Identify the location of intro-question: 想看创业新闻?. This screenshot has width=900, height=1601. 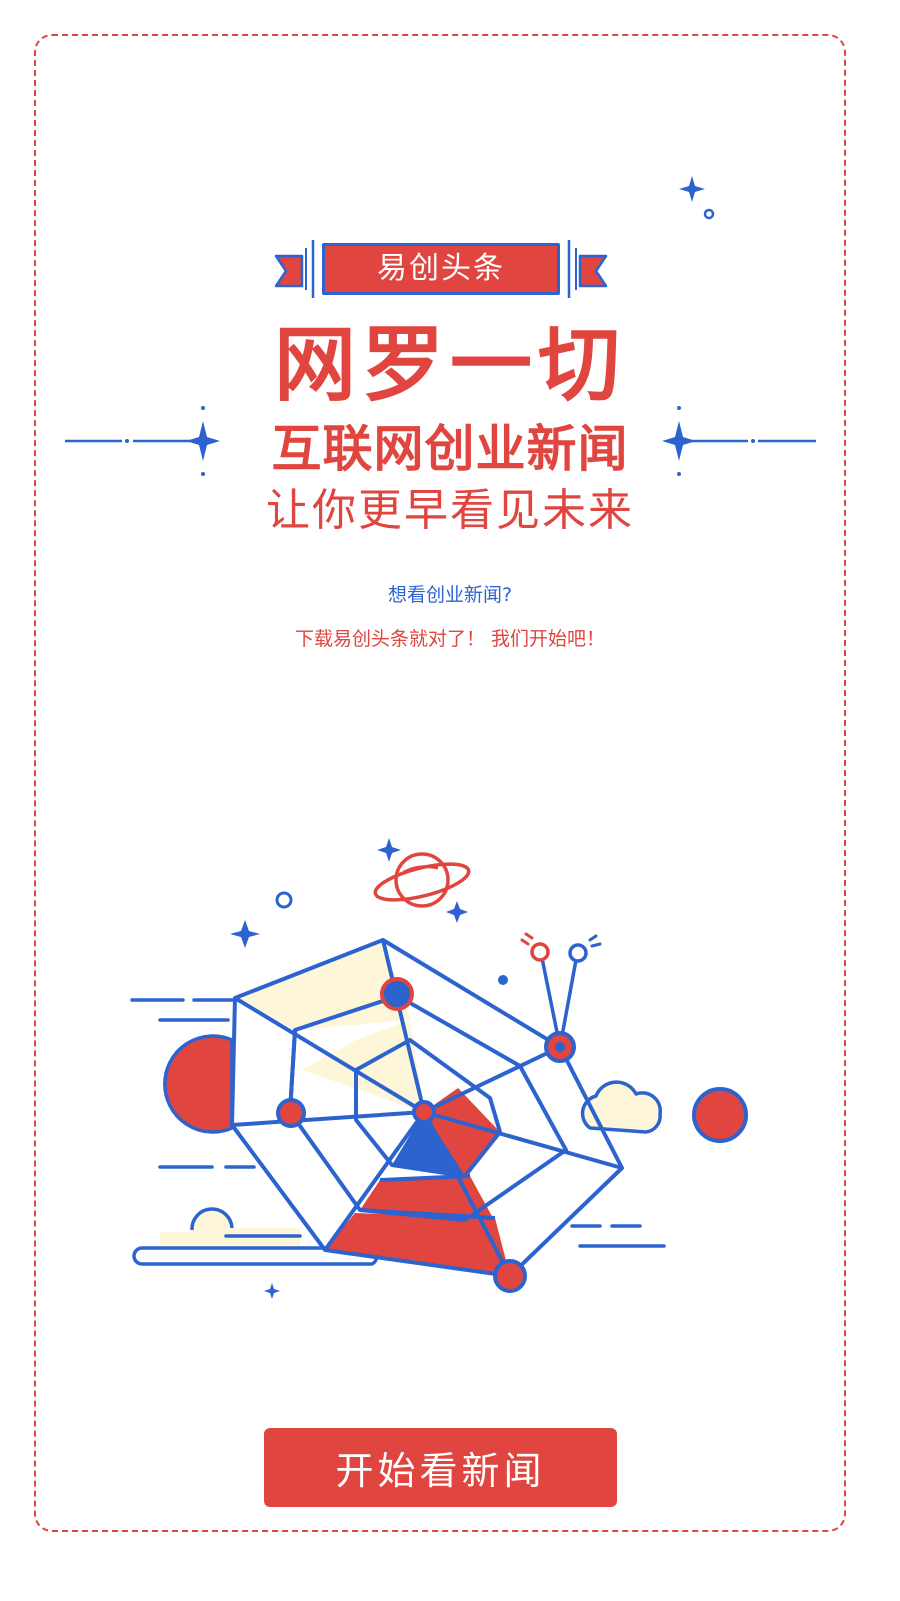
(450, 595).